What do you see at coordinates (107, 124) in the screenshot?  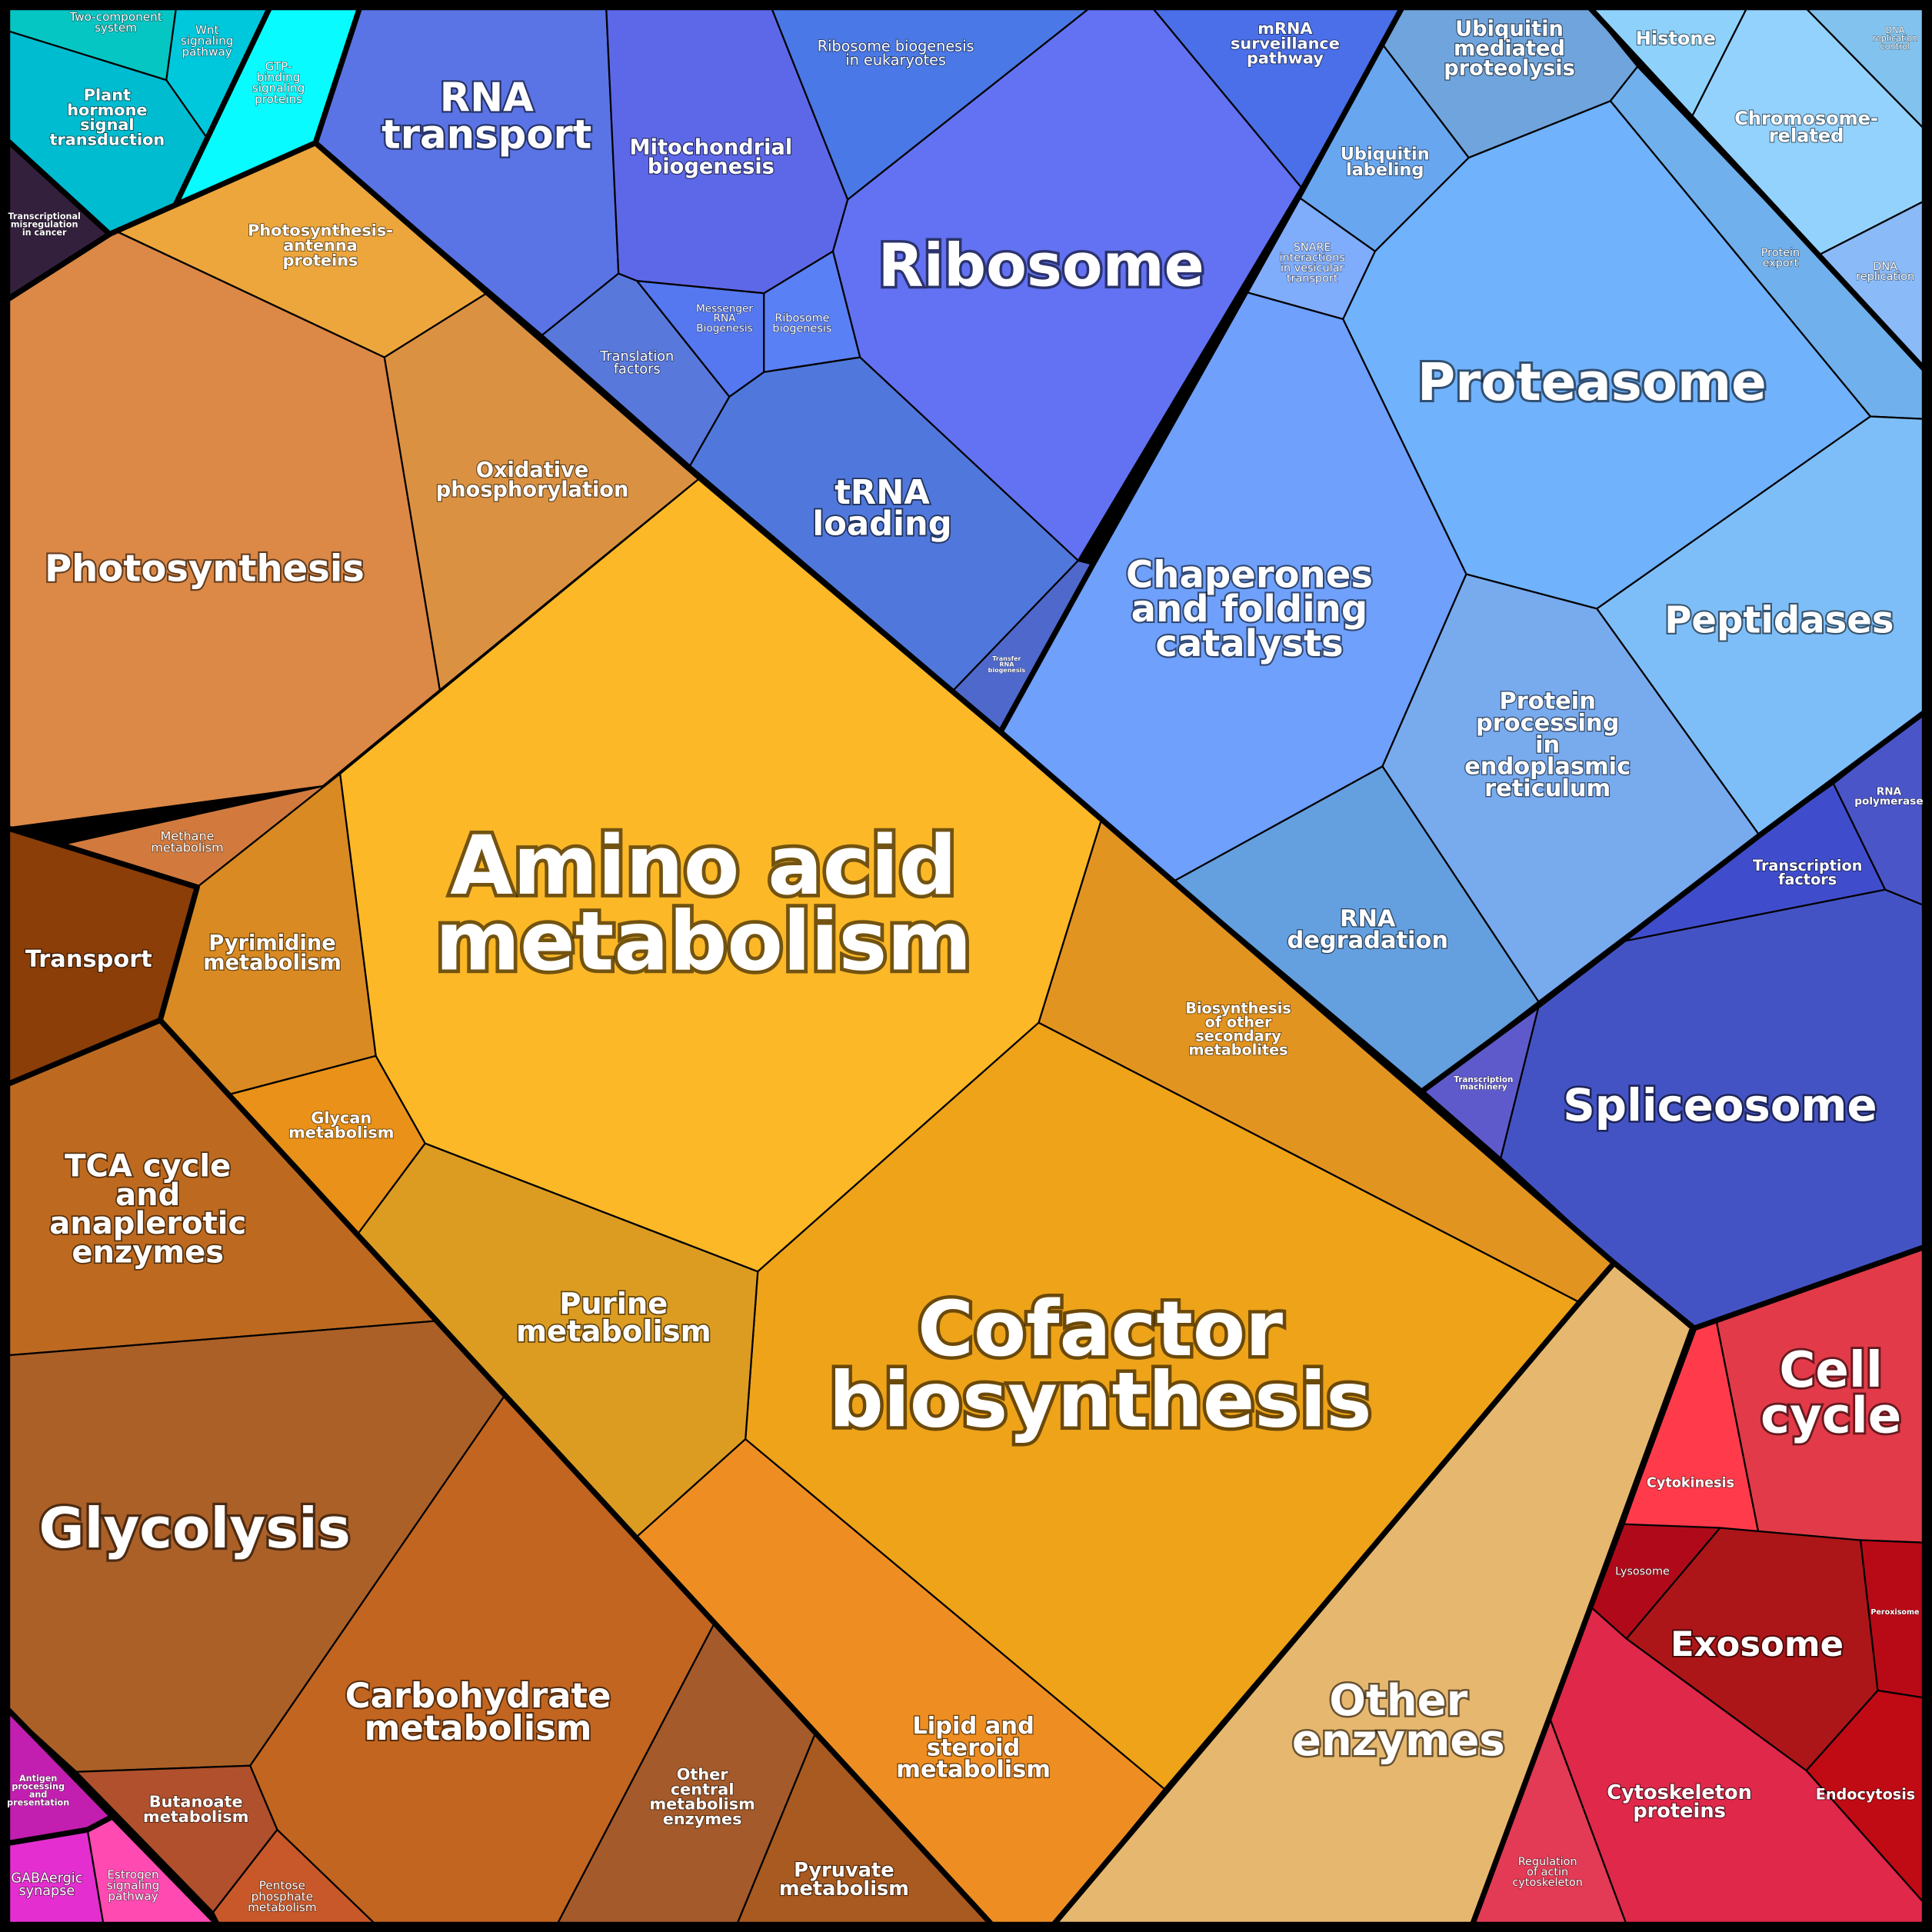 I see `label-line: signal` at bounding box center [107, 124].